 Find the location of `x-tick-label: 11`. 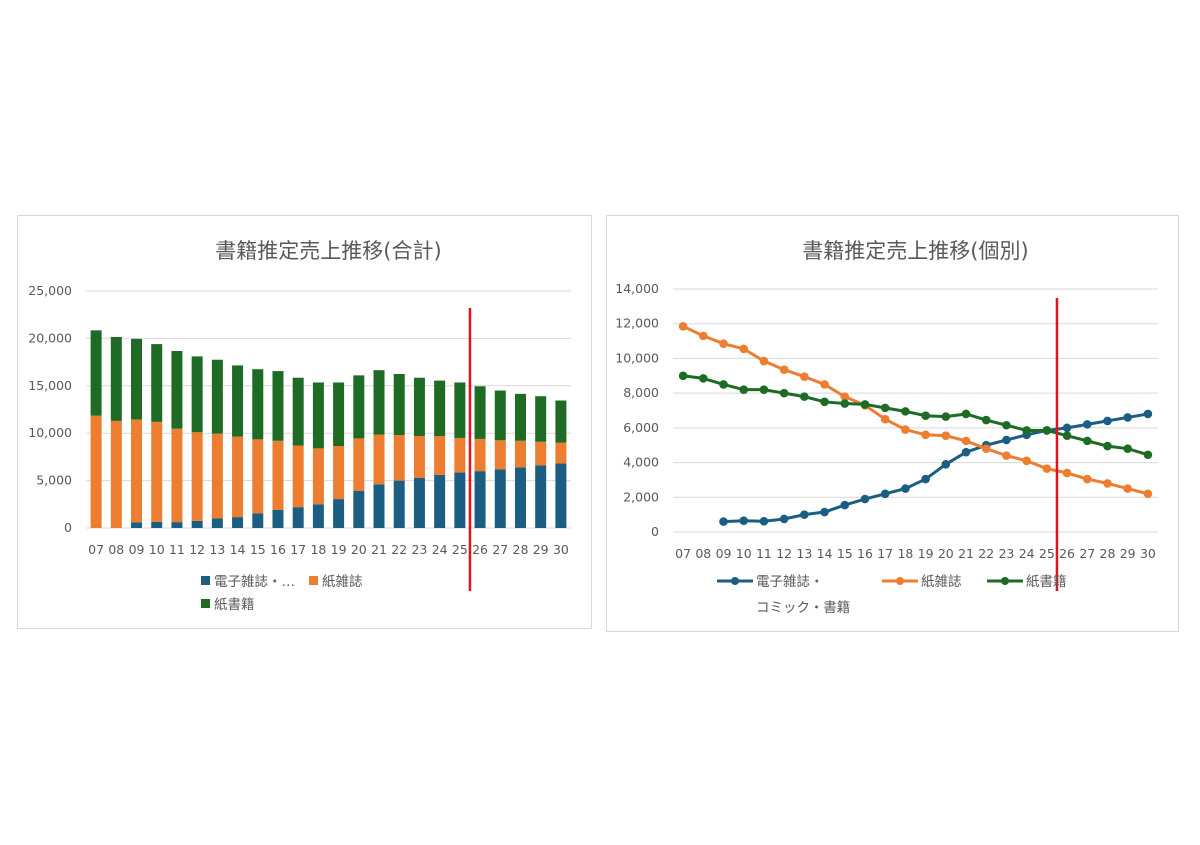

x-tick-label: 11 is located at coordinates (177, 549).